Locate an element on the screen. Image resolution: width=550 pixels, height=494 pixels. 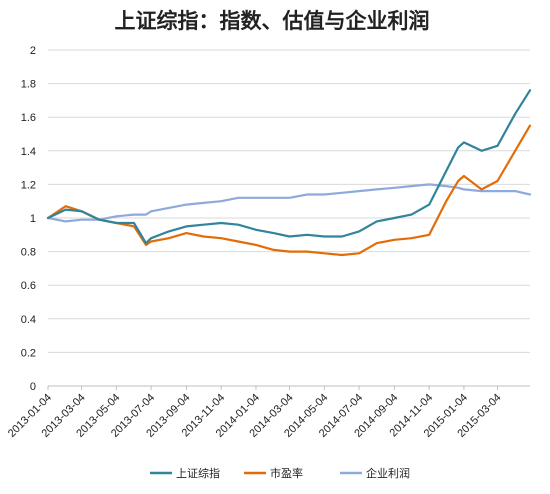
y-tick-label: 1.8 is located at coordinates (28, 85).